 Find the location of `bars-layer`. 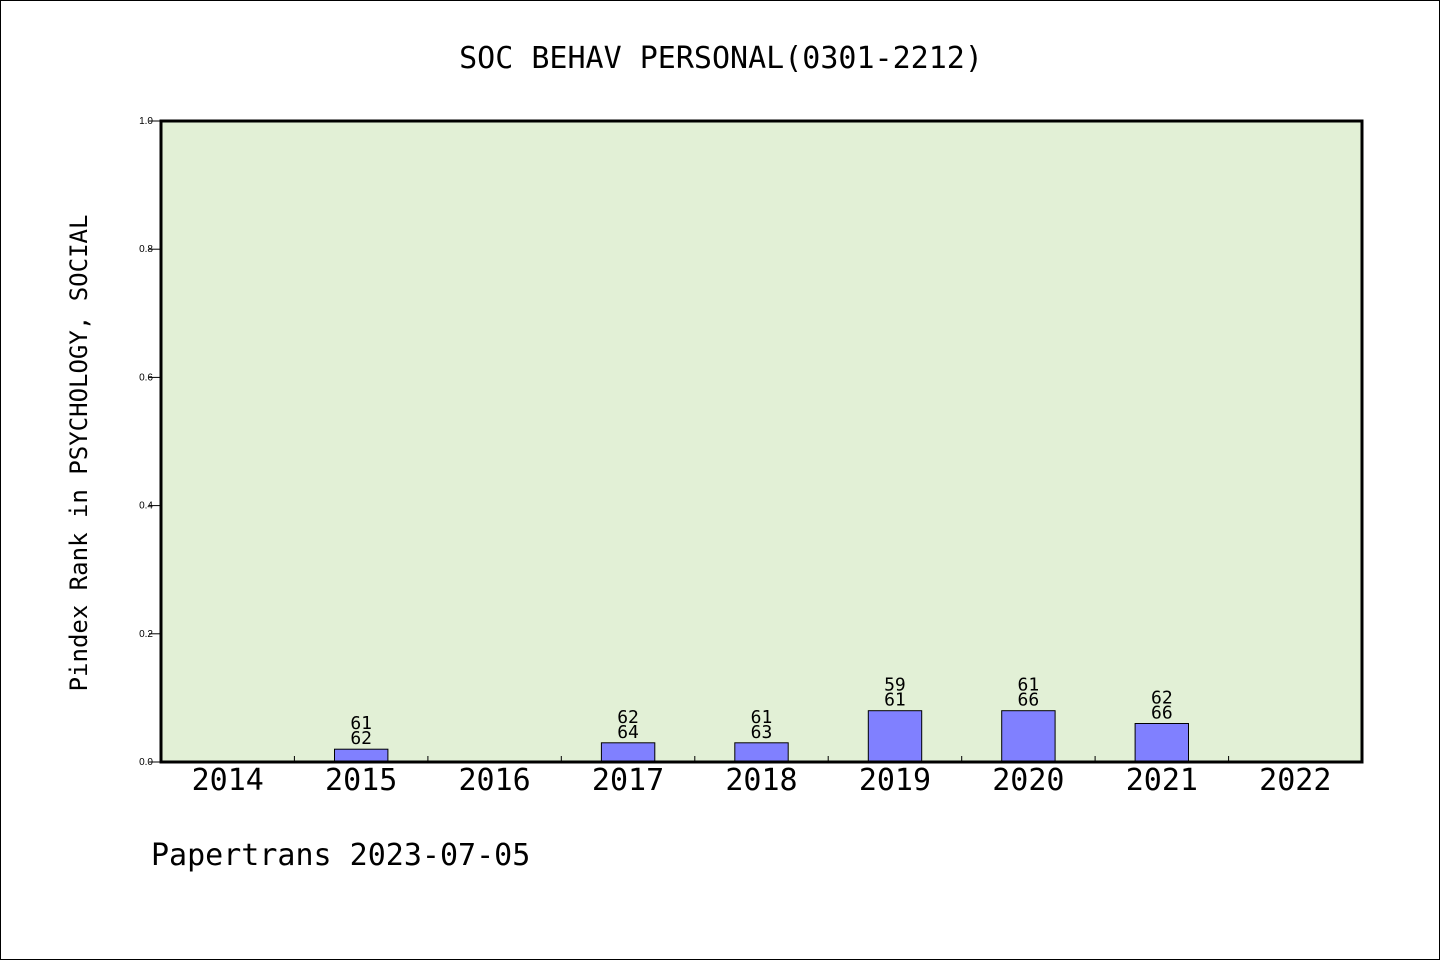

bars-layer is located at coordinates (761, 736).